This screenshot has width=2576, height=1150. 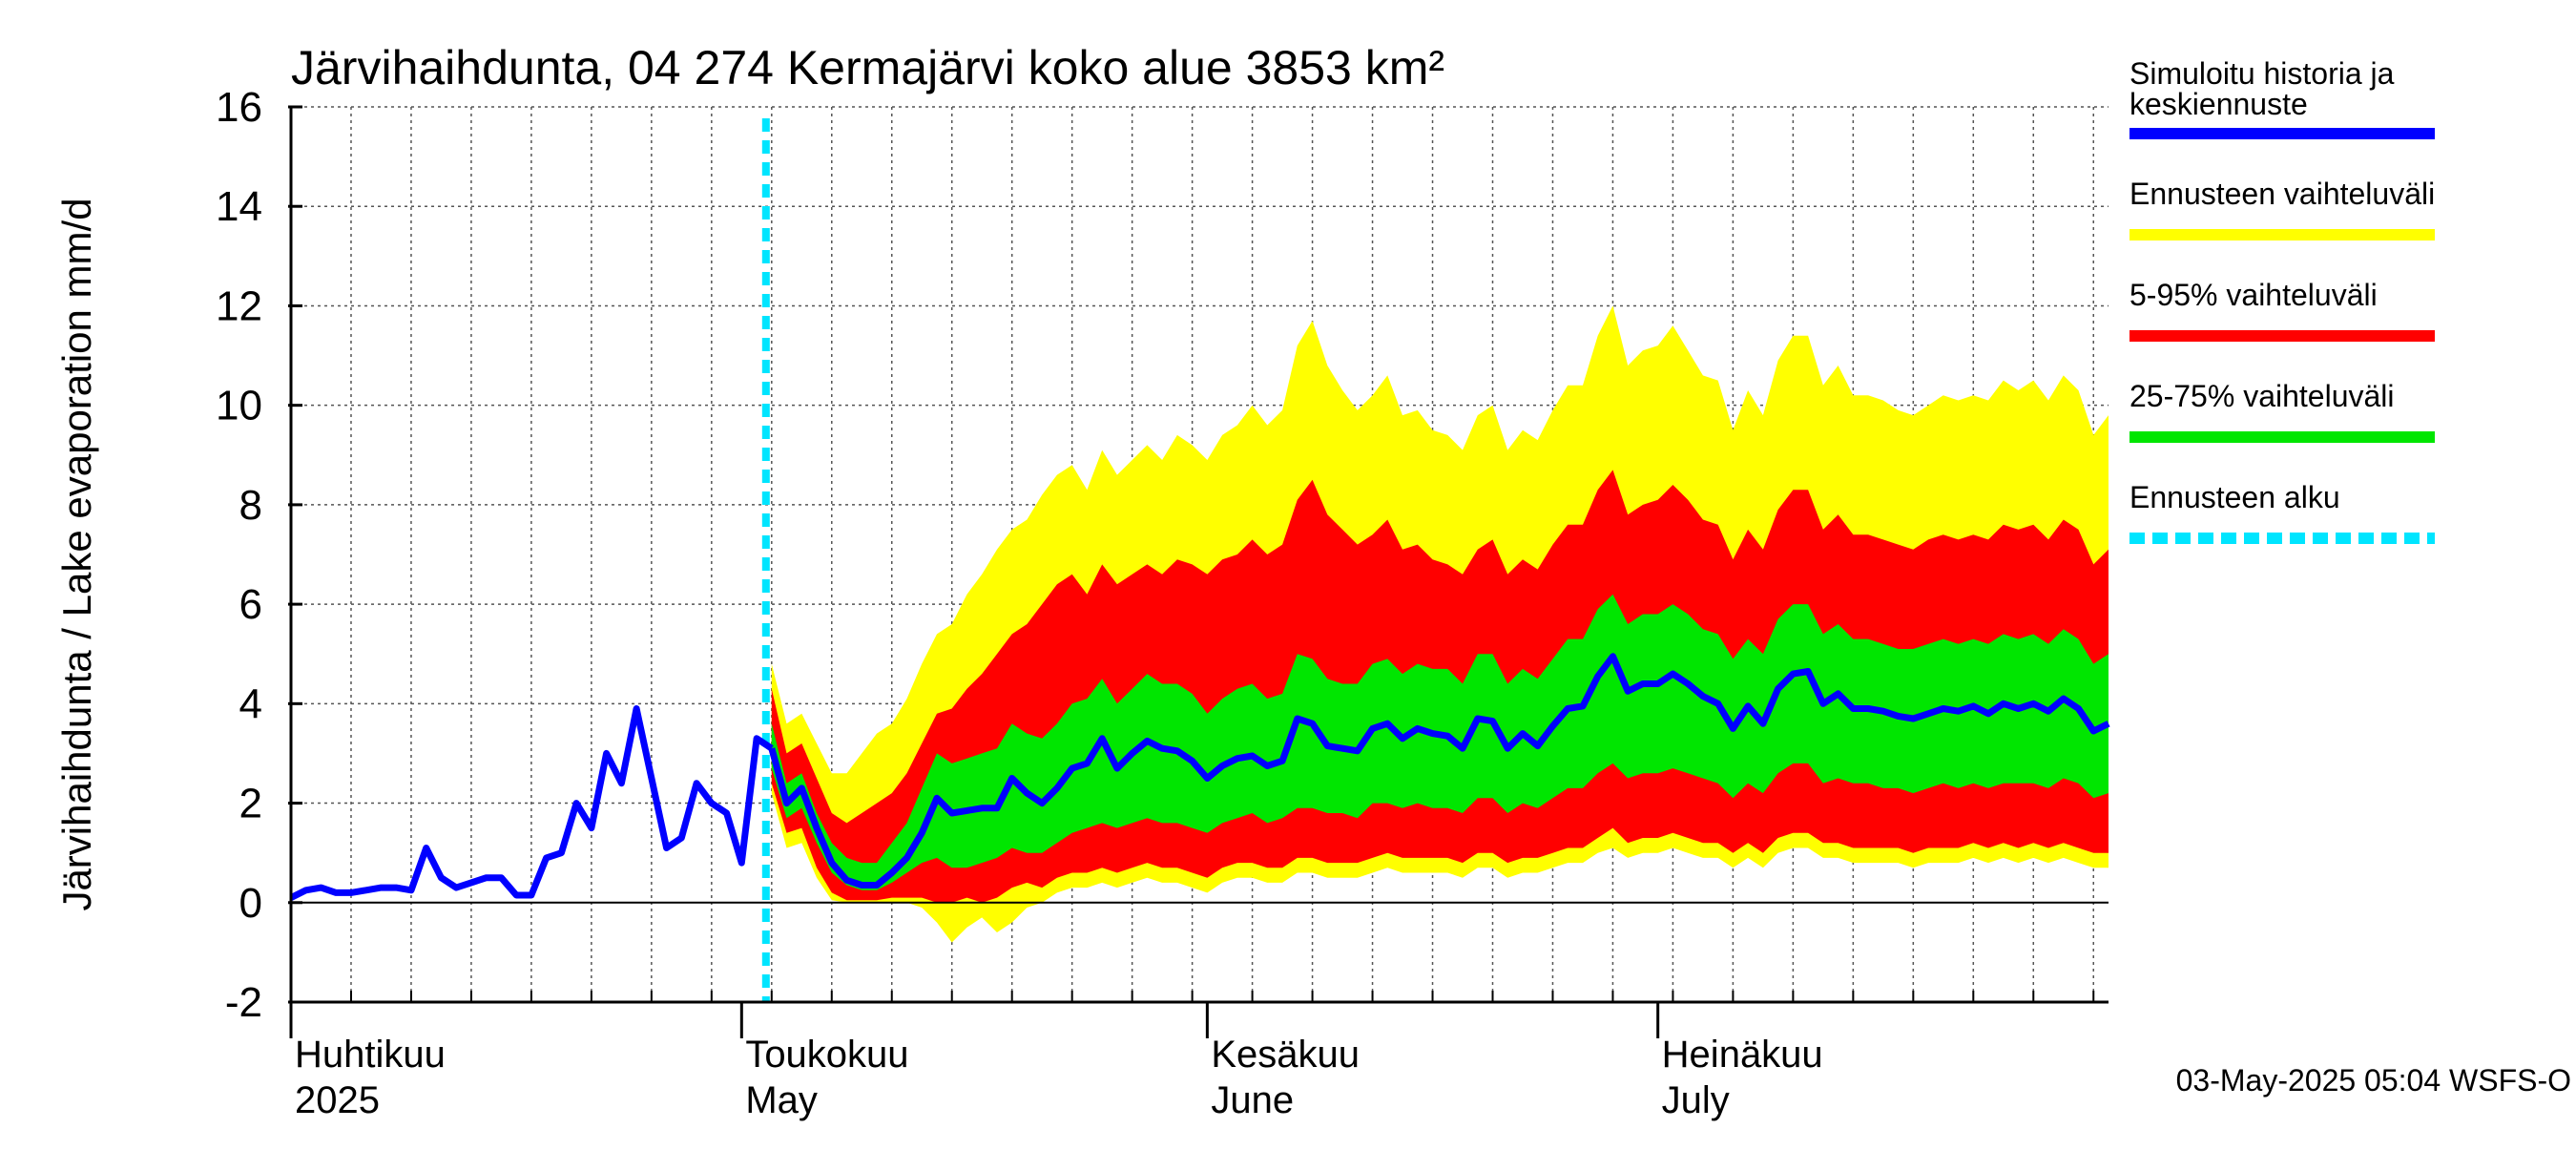 What do you see at coordinates (1252, 1100) in the screenshot?
I see `month-label-en: June` at bounding box center [1252, 1100].